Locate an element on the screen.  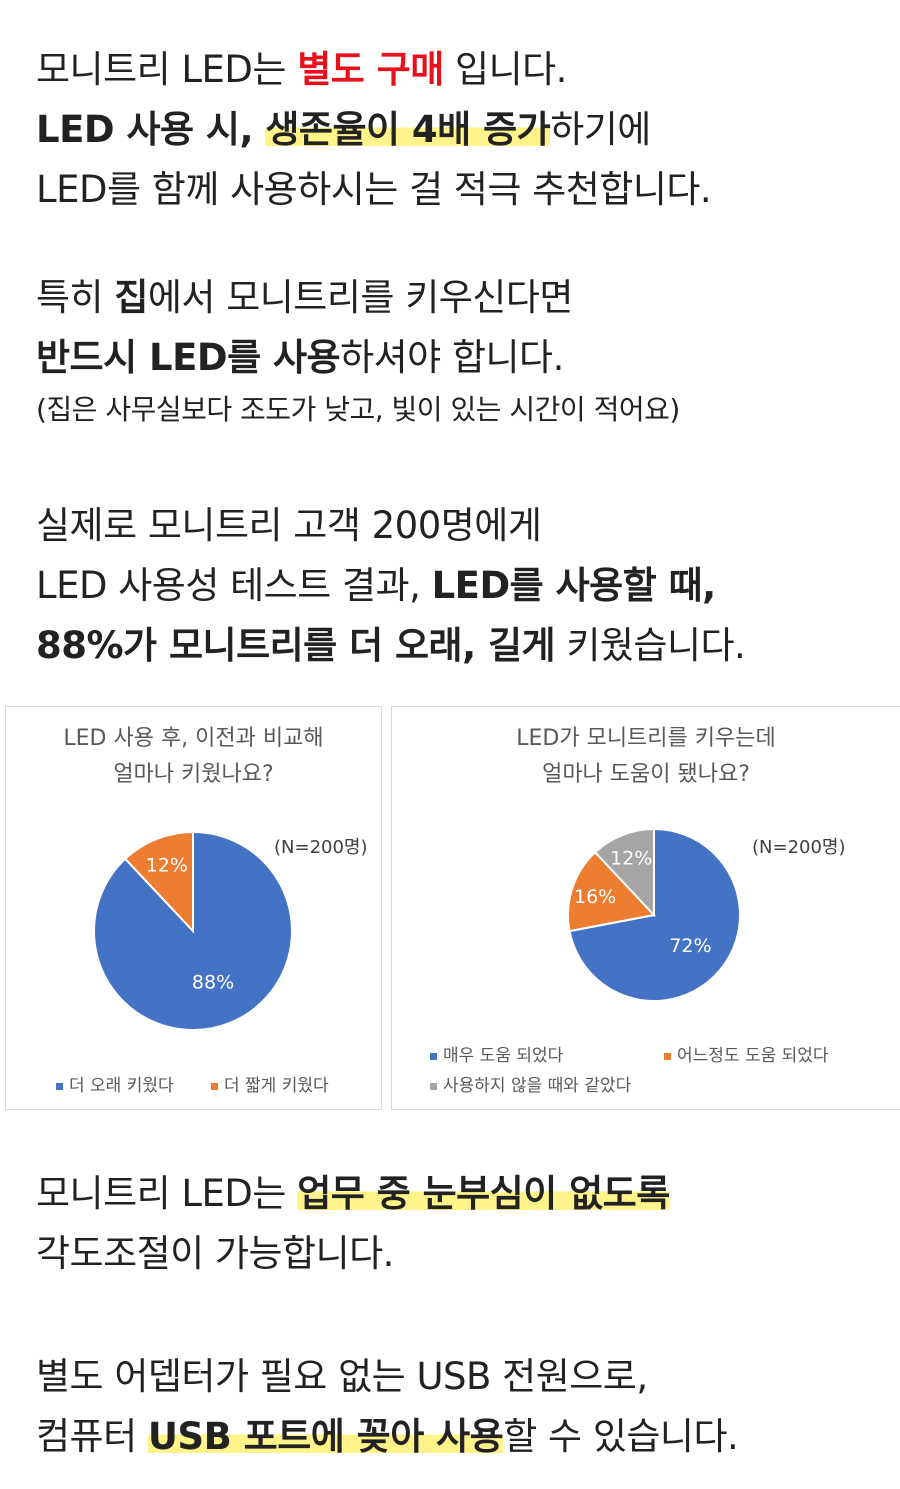
intro-line-1: 모니트리 LED는 별도 구매 입니다. is located at coordinates (373, 70).